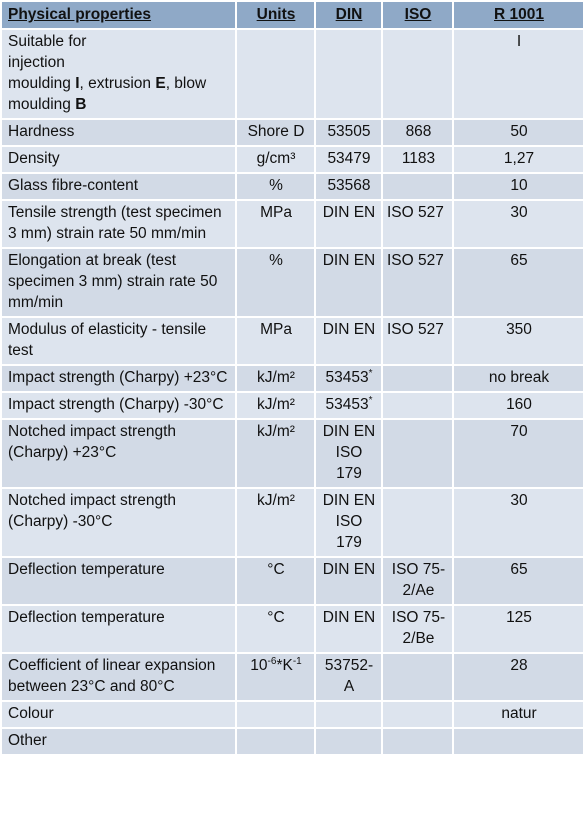  Describe the element at coordinates (347, 377) in the screenshot. I see `din-number: 53453` at that location.